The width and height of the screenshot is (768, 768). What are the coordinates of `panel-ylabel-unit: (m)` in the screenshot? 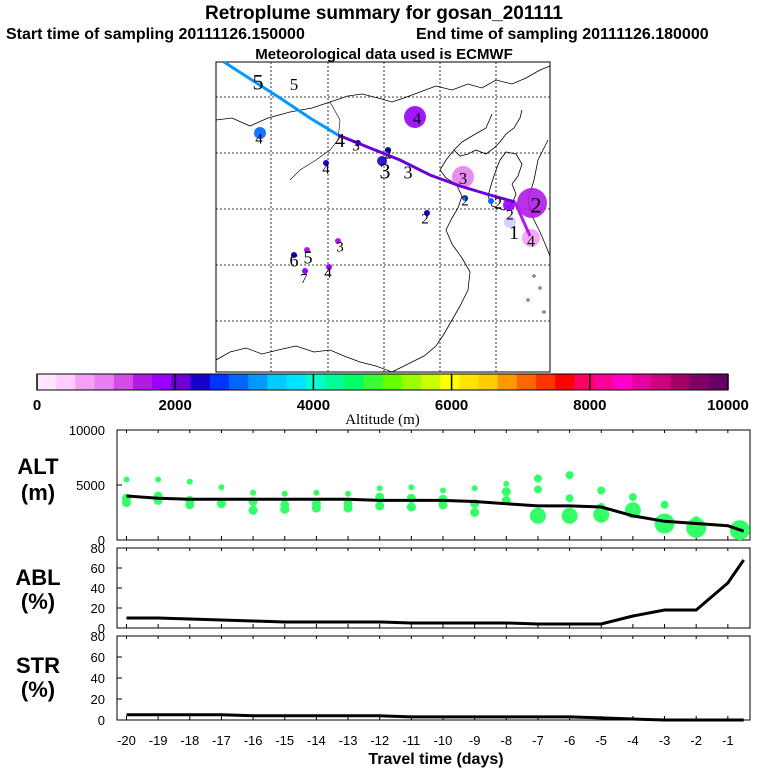 It's located at (38, 492).